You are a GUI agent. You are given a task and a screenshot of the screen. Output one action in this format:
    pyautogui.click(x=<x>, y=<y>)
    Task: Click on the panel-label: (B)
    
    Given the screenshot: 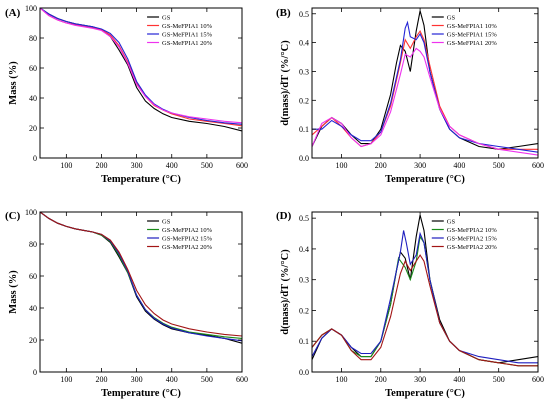 What is the action you would take?
    pyautogui.click(x=283, y=13)
    